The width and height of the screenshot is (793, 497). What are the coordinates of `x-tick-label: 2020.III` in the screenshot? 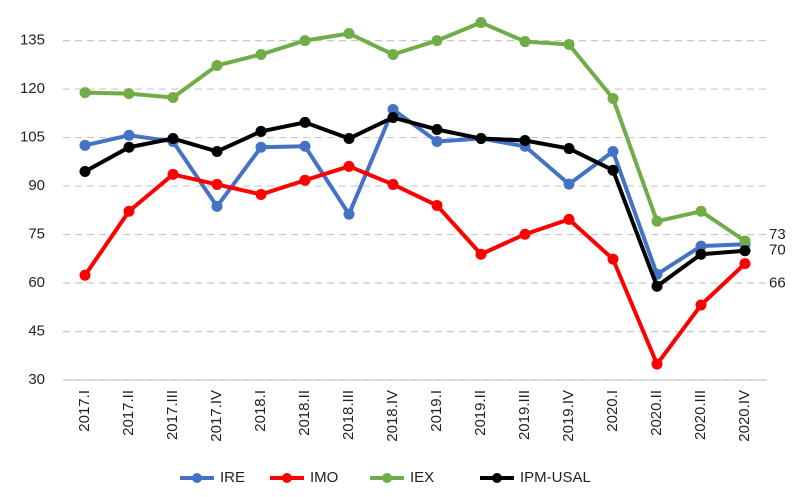 It's located at (700, 415).